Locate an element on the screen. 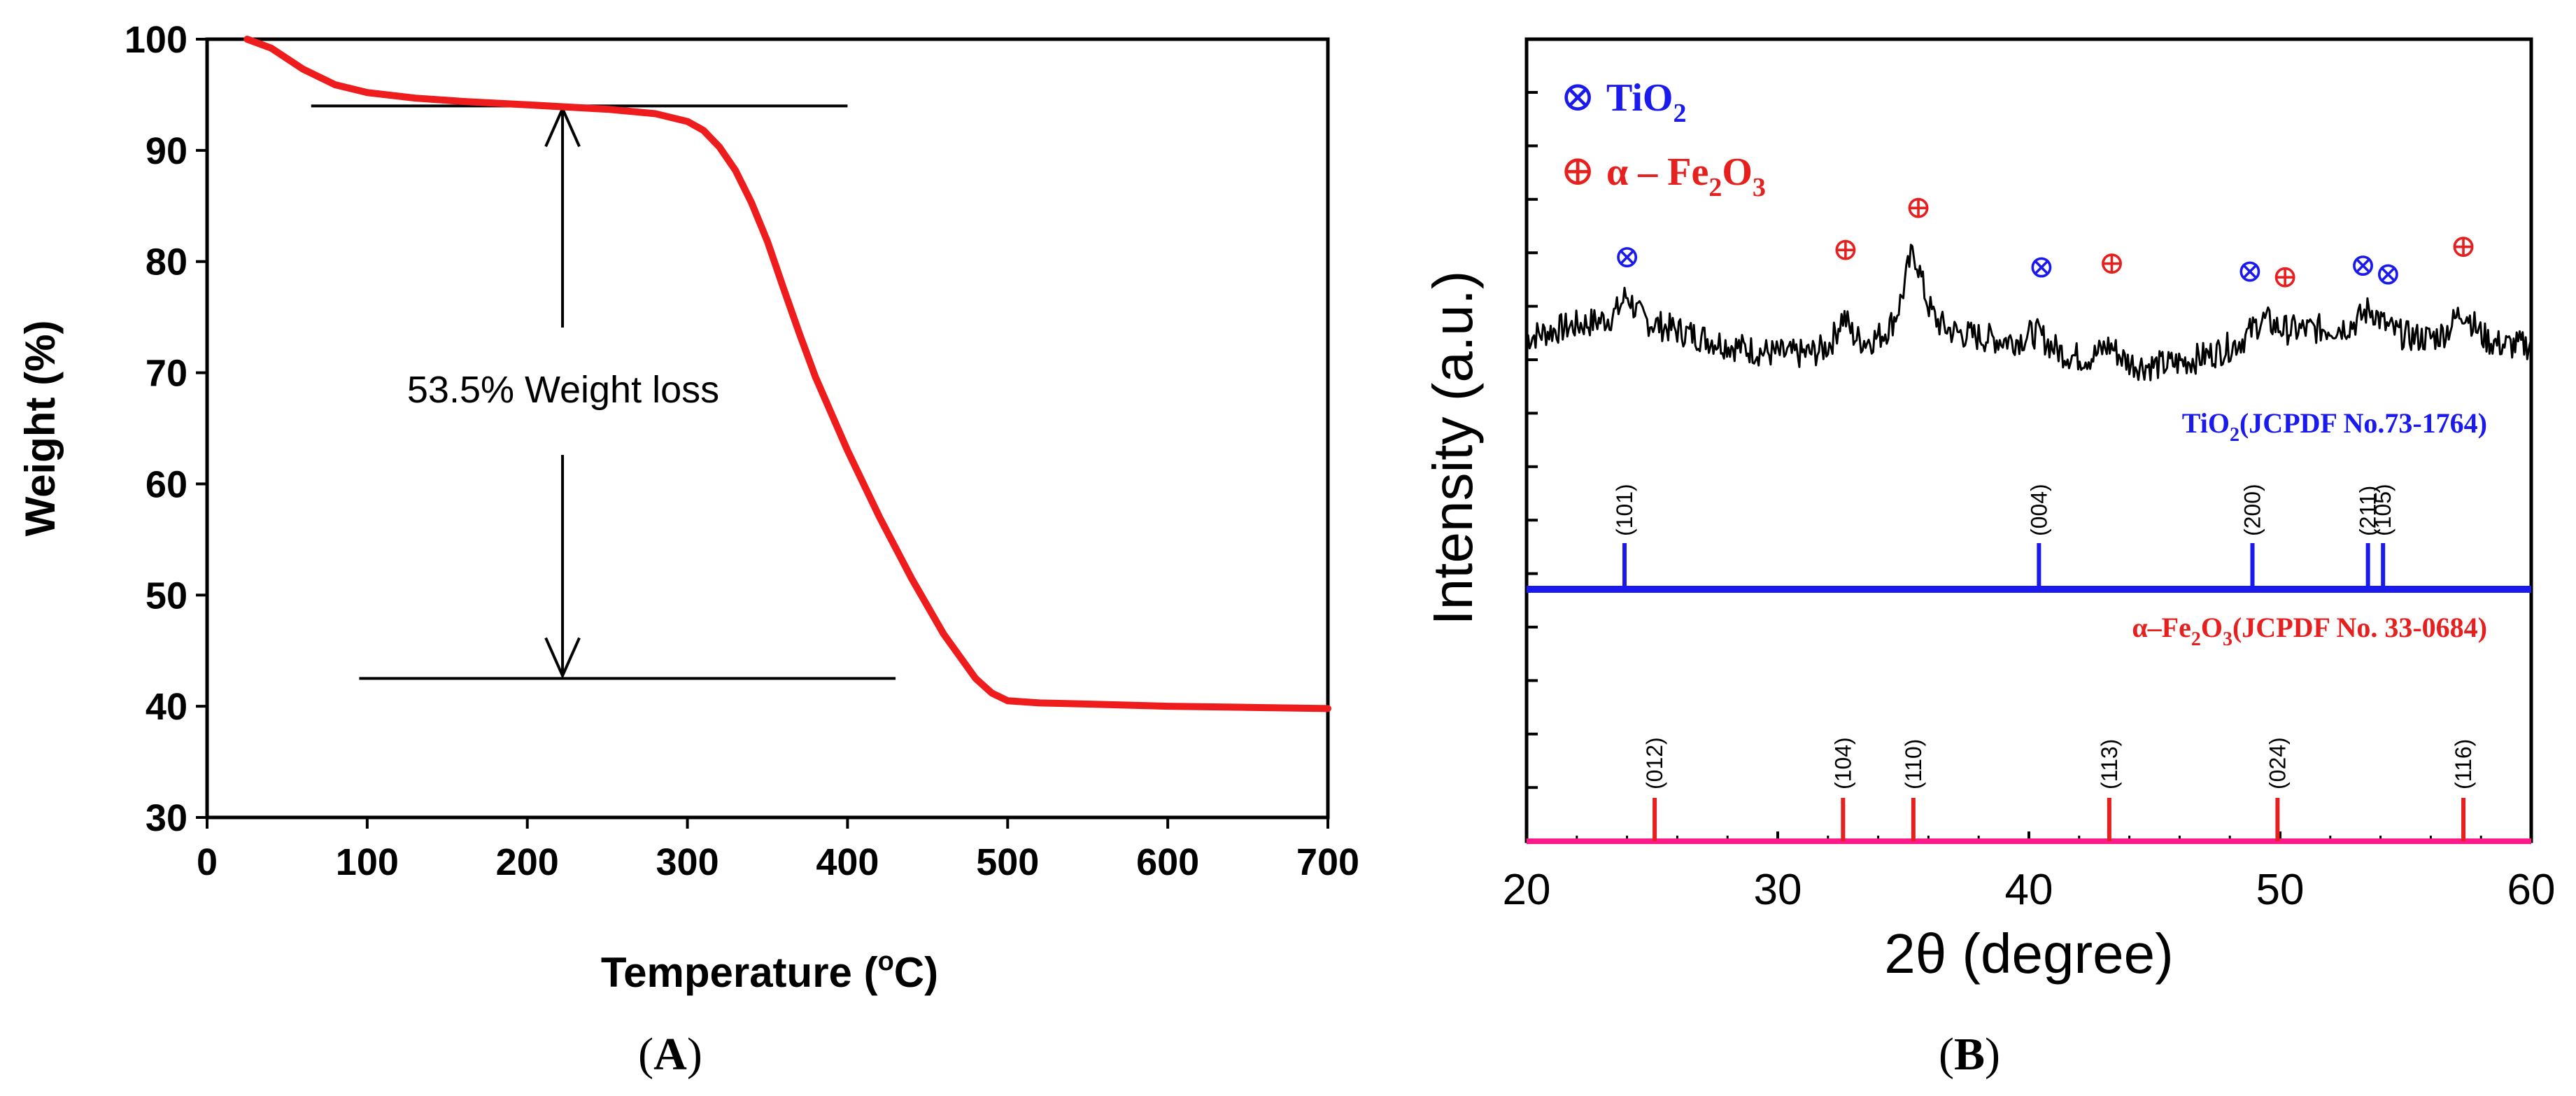 This screenshot has width=2576, height=1096. legend-tio2-label: TiO2 is located at coordinates (1646, 102).